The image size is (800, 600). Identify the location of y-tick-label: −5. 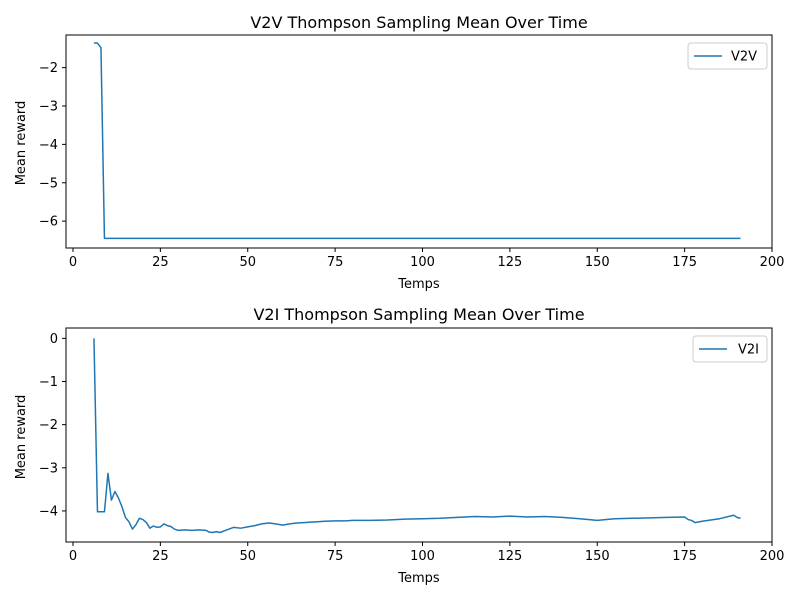
(48, 183).